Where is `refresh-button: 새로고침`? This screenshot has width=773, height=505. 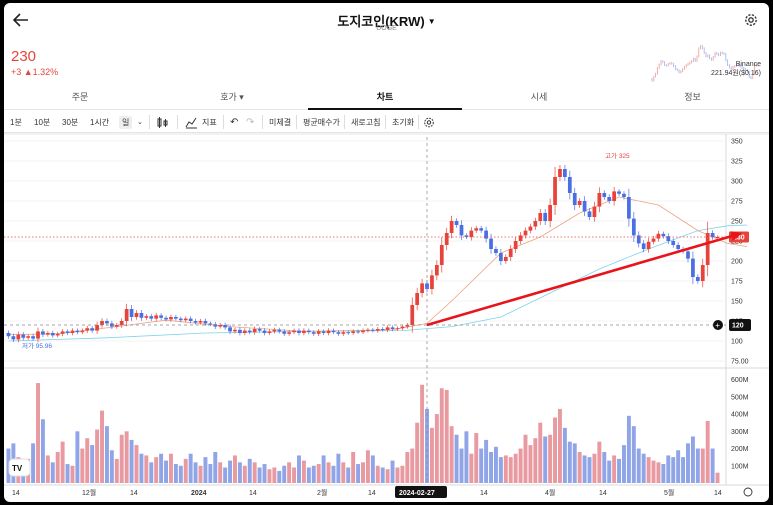 refresh-button: 새로고침 is located at coordinates (366, 122).